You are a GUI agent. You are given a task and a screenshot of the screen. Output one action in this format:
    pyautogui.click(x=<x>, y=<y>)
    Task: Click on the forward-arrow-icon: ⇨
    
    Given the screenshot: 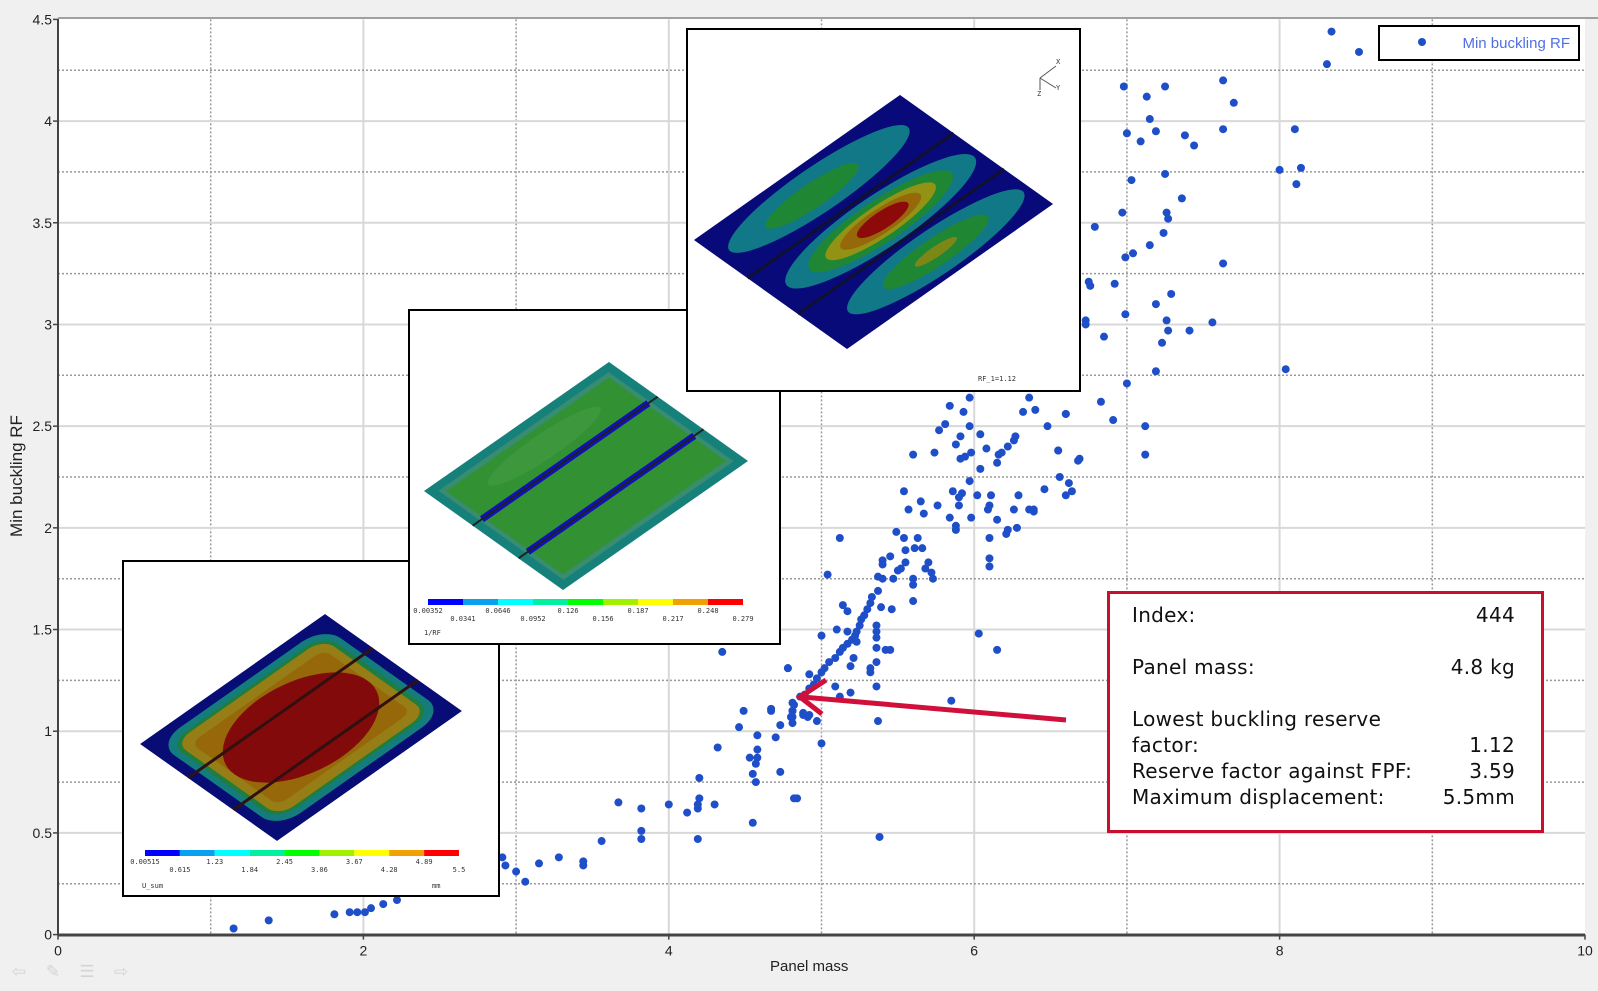 What is the action you would take?
    pyautogui.click(x=121, y=971)
    